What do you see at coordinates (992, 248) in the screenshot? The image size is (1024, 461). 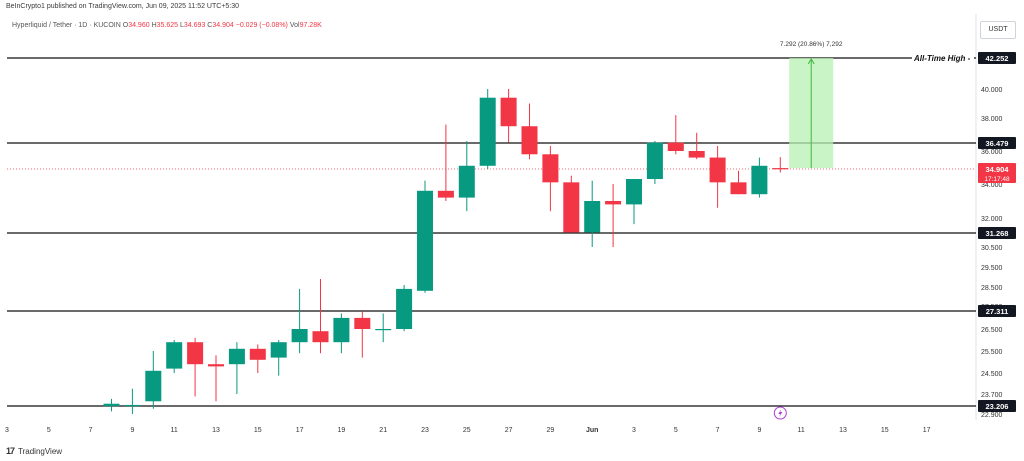 I see `price-tick-label: 30.500` at bounding box center [992, 248].